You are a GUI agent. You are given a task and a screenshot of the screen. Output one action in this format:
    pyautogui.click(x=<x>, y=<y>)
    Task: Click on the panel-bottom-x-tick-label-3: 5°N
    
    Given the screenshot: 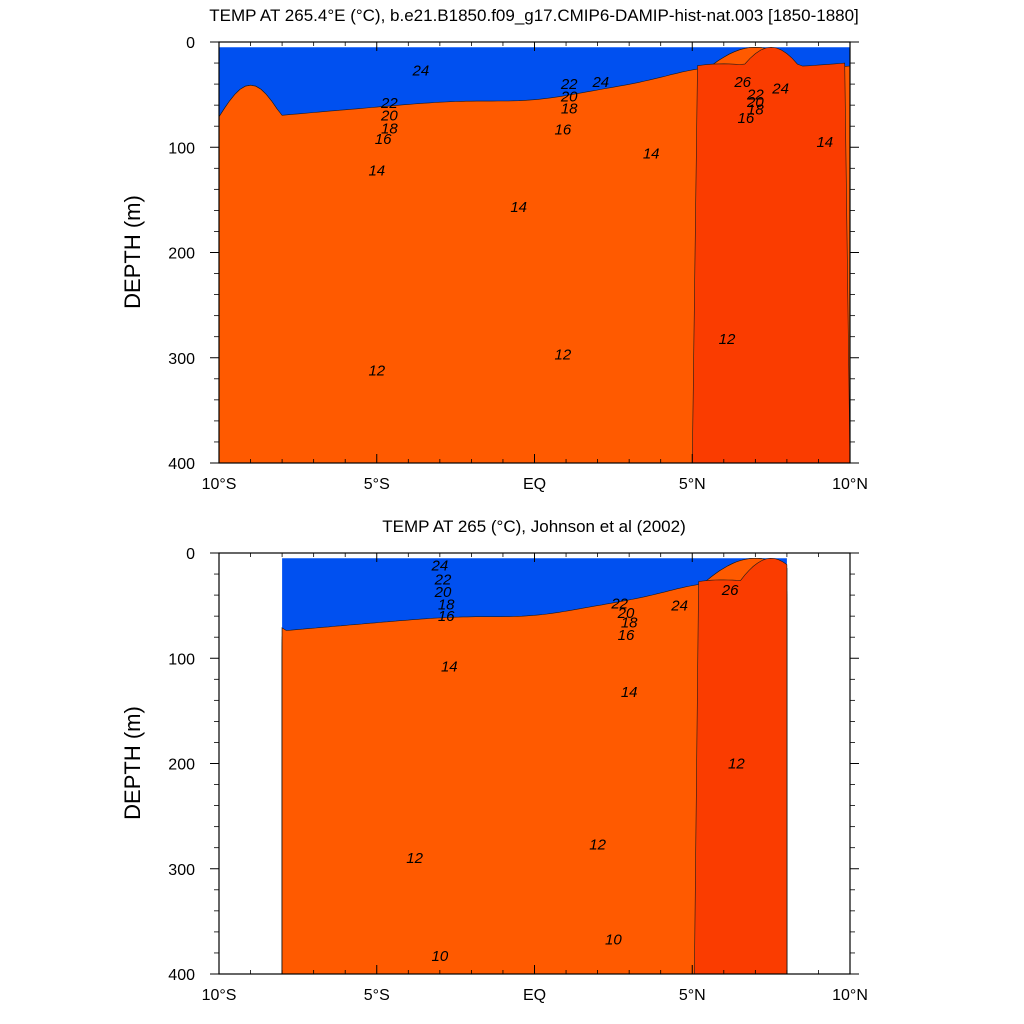 What is the action you would take?
    pyautogui.click(x=692, y=995)
    